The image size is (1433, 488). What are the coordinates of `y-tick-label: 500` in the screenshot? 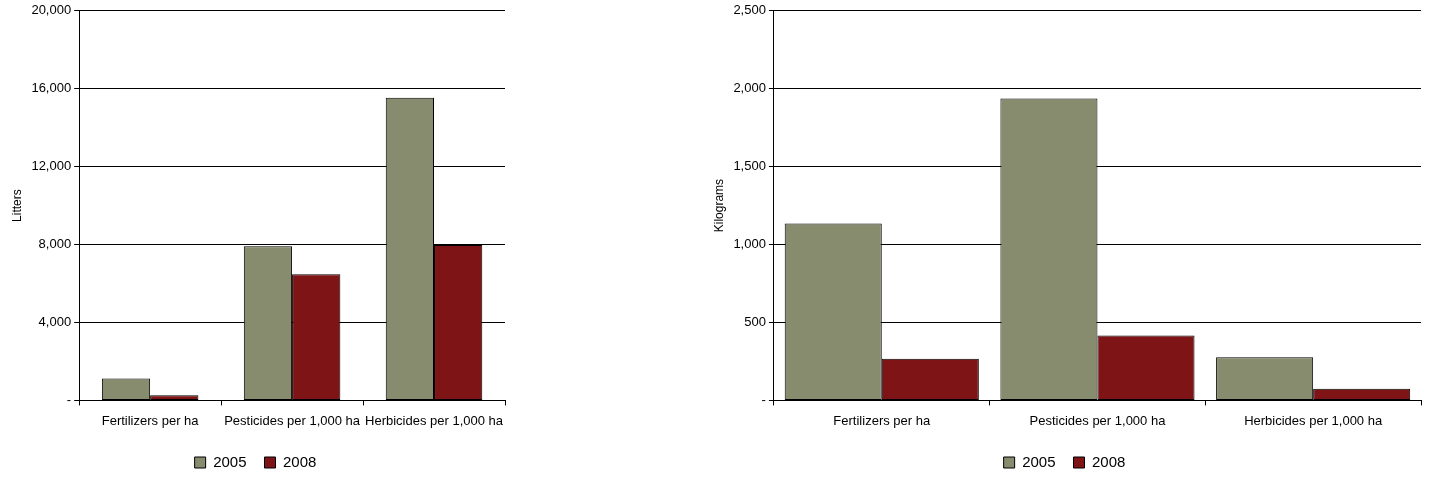 It's located at (755, 322).